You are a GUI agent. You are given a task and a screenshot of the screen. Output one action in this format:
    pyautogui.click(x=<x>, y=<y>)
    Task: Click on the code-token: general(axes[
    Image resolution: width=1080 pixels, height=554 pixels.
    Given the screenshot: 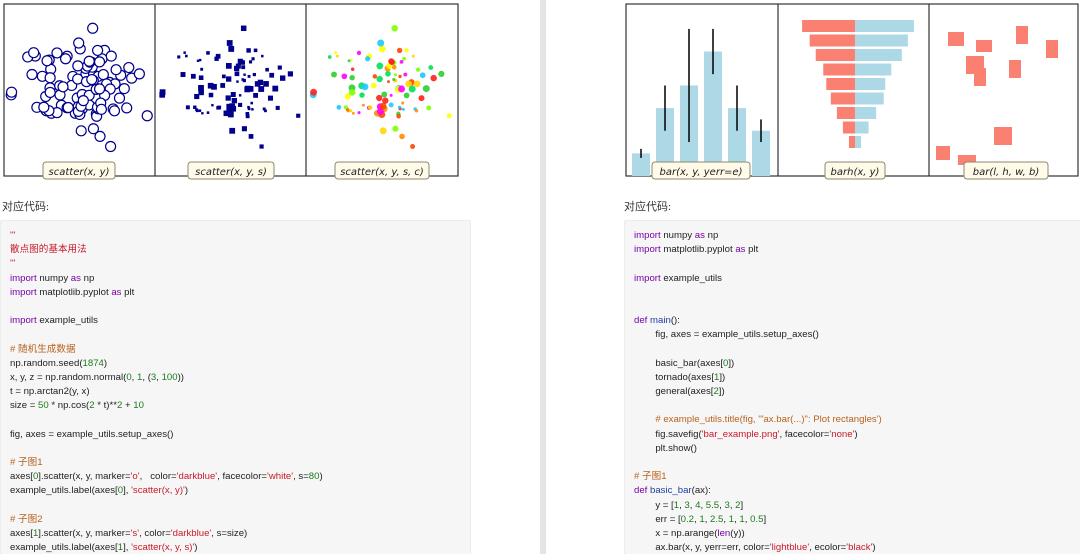 What is the action you would take?
    pyautogui.click(x=674, y=392)
    